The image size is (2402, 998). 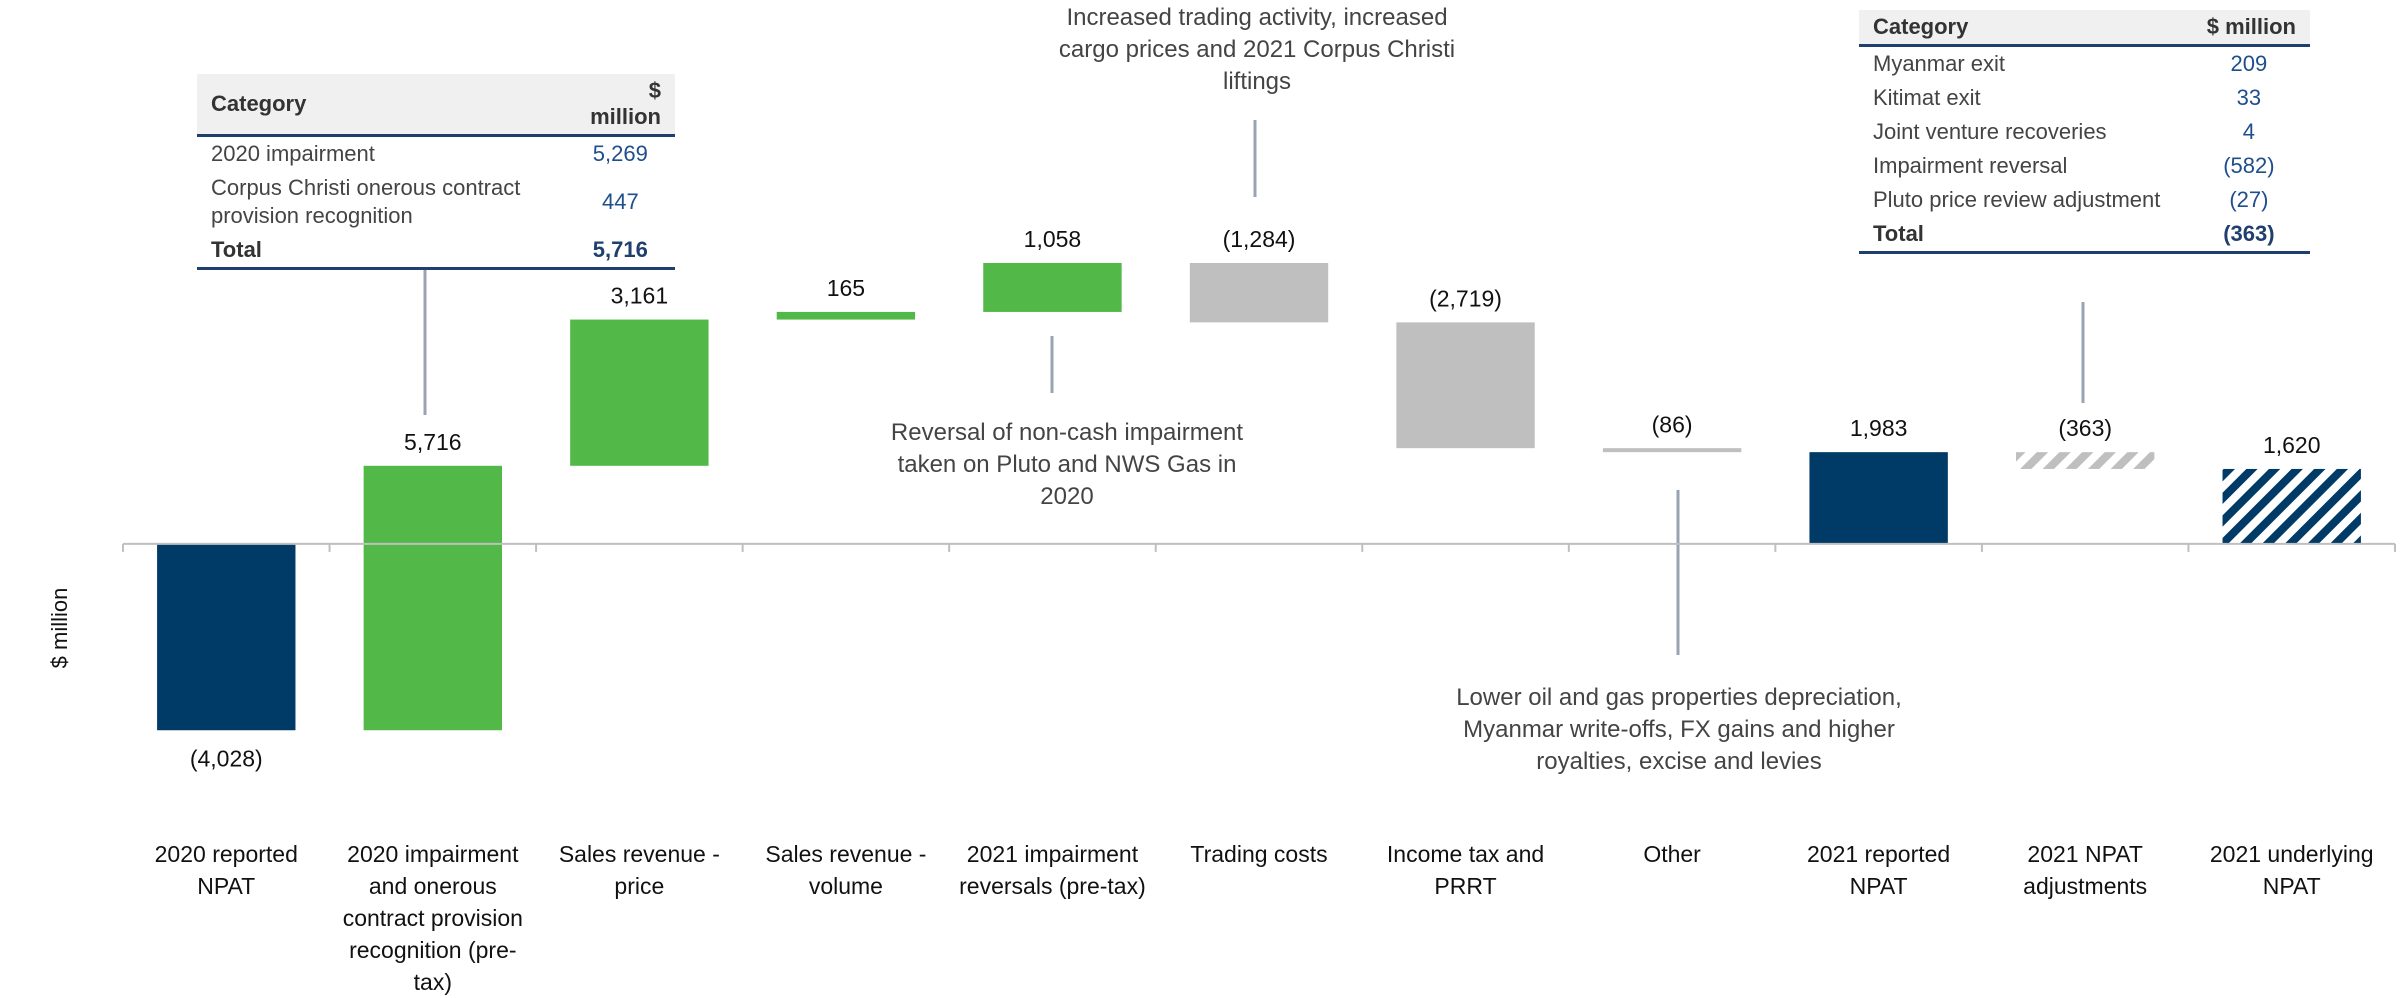 What do you see at coordinates (2249, 97) in the screenshot?
I see `table-value: 33` at bounding box center [2249, 97].